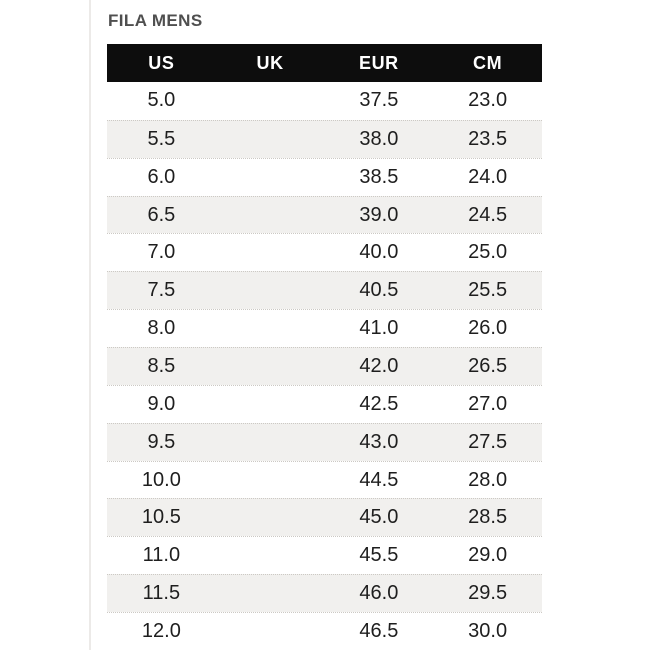  What do you see at coordinates (161, 252) in the screenshot?
I see `cell-us: 7.0` at bounding box center [161, 252].